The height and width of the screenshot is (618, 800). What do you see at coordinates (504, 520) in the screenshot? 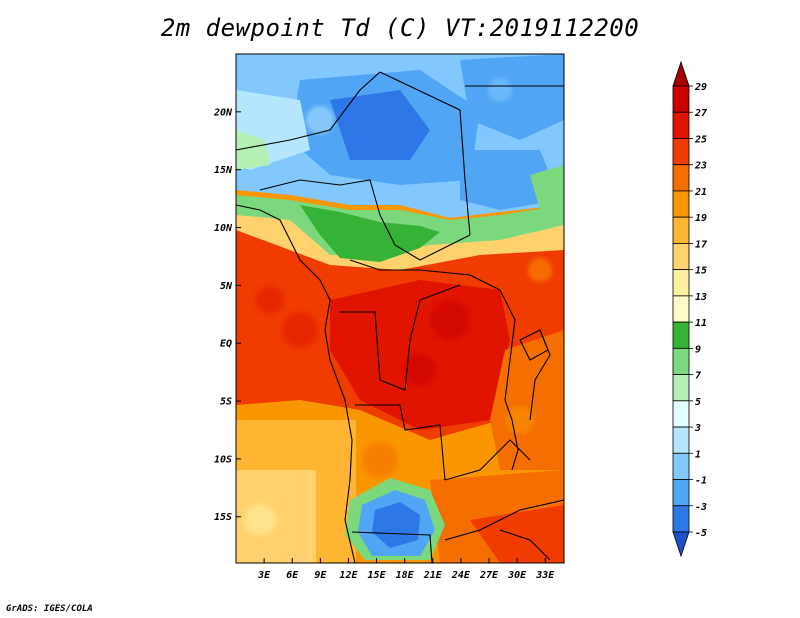
I see `border-south-east` at bounding box center [504, 520].